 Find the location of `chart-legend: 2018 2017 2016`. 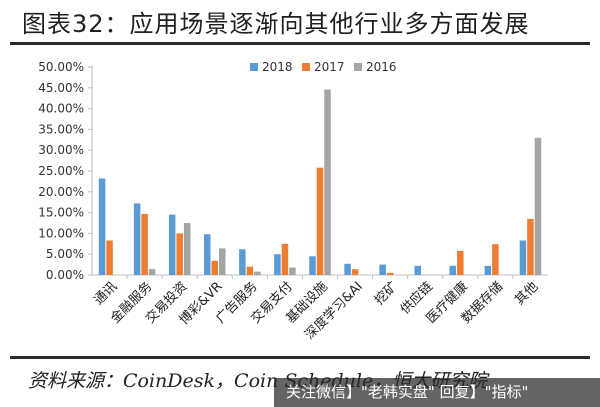

chart-legend: 2018 2017 2016 is located at coordinates (323, 67).